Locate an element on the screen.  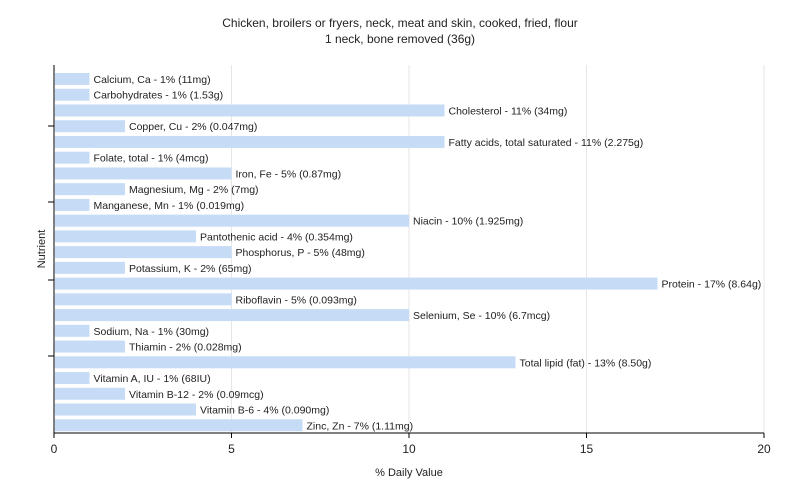
bar-label: Riboflavin - 5% (0.093mg) is located at coordinates (296, 300).